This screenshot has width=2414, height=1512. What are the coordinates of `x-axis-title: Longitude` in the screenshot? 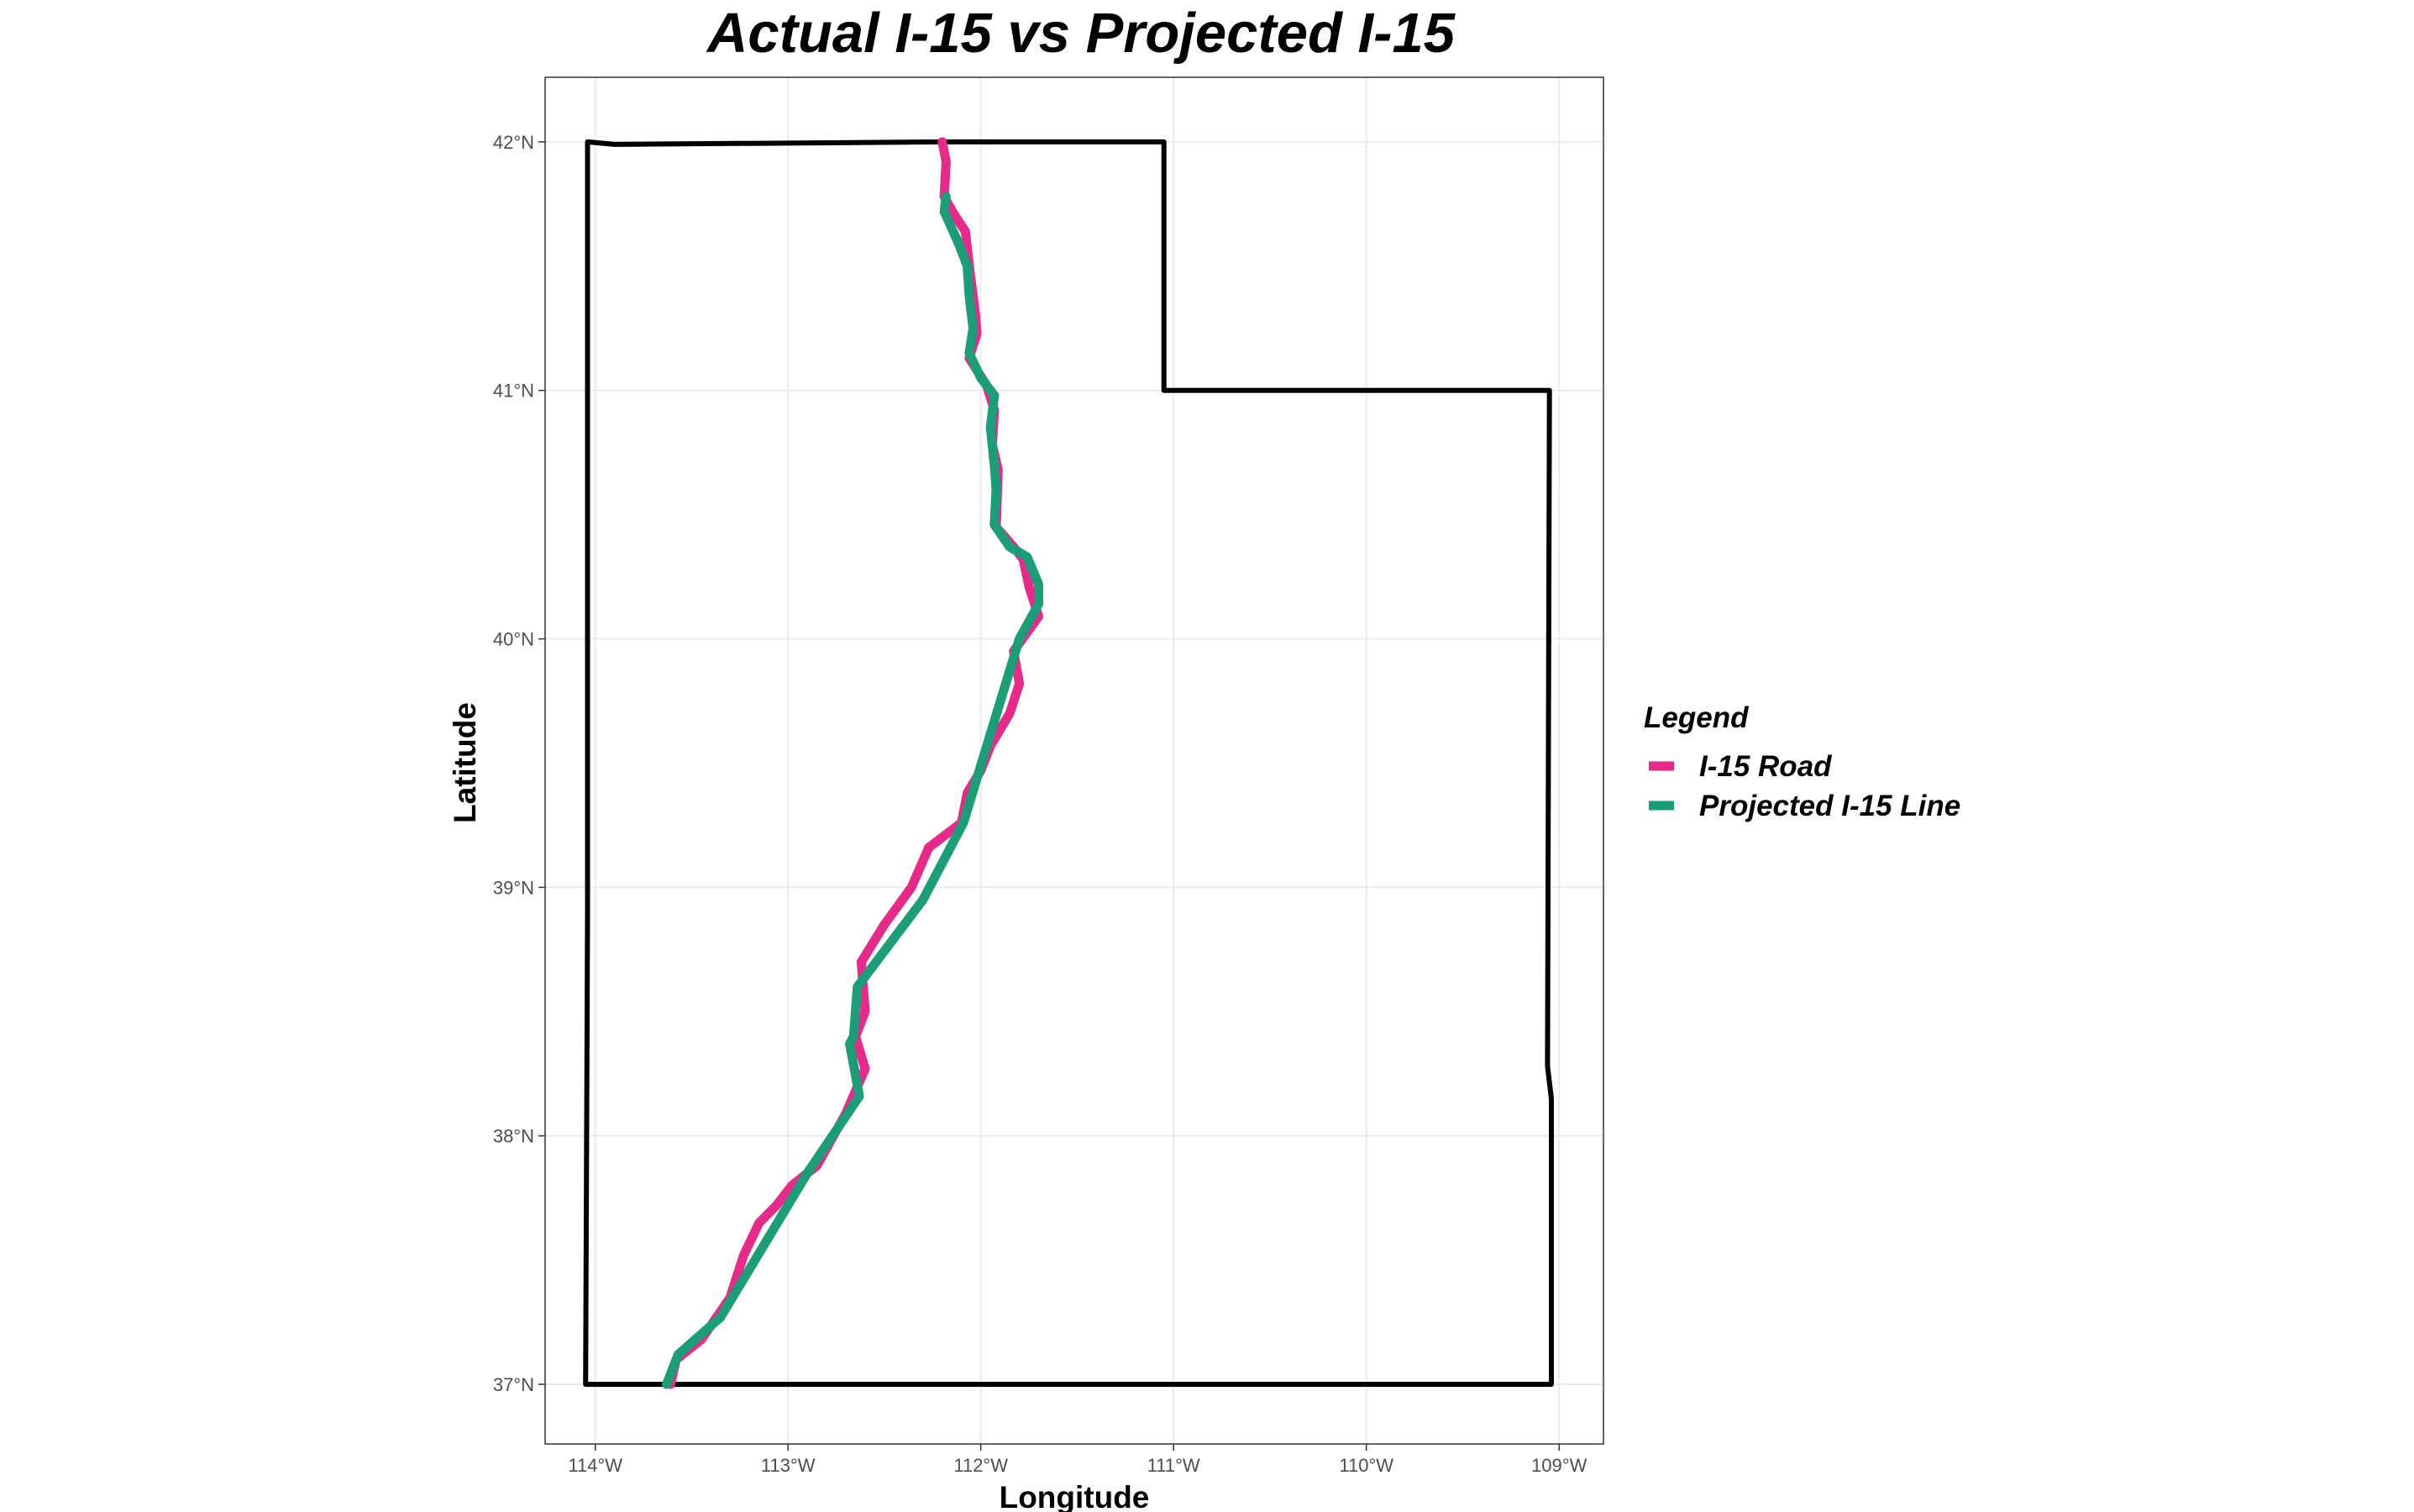 It's located at (1075, 1496).